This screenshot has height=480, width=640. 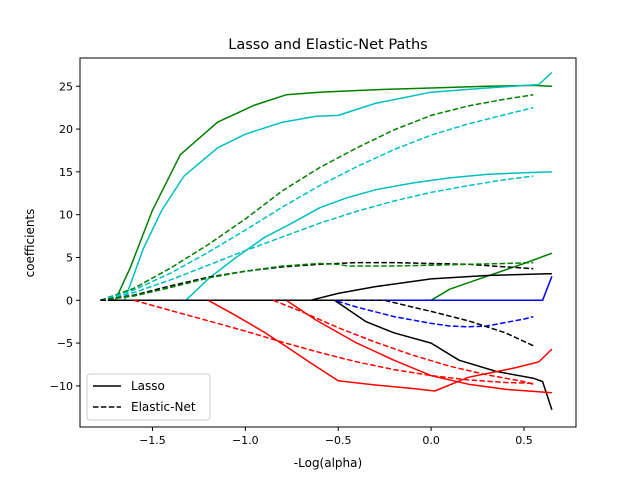 What do you see at coordinates (69, 257) in the screenshot?
I see `y-tick-label: 5` at bounding box center [69, 257].